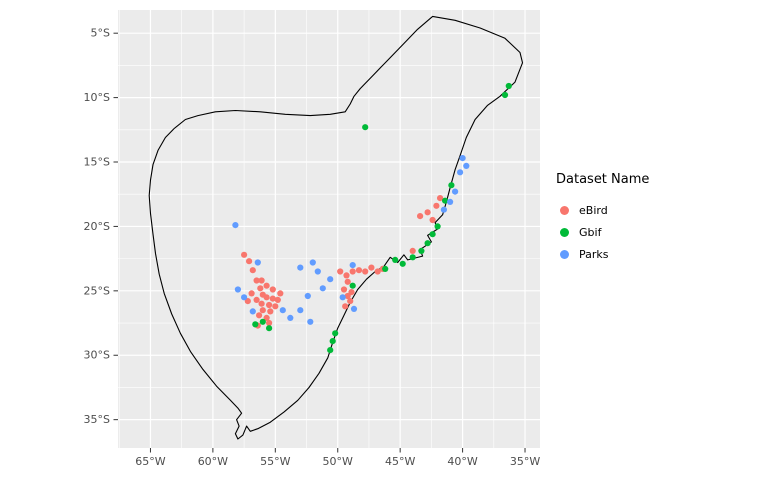 The image size is (768, 480). Describe the element at coordinates (150, 461) in the screenshot. I see `x-tick-label: 65°W` at that location.